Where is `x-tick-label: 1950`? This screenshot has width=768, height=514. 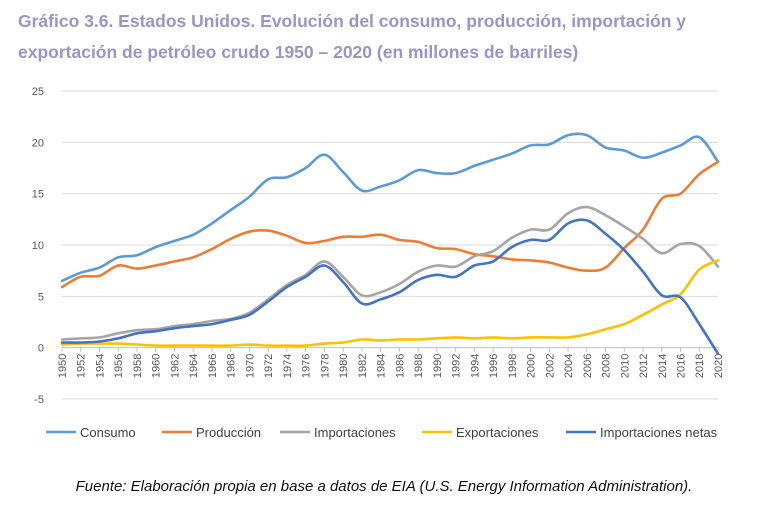 x-tick-label: 1950 is located at coordinates (63, 366).